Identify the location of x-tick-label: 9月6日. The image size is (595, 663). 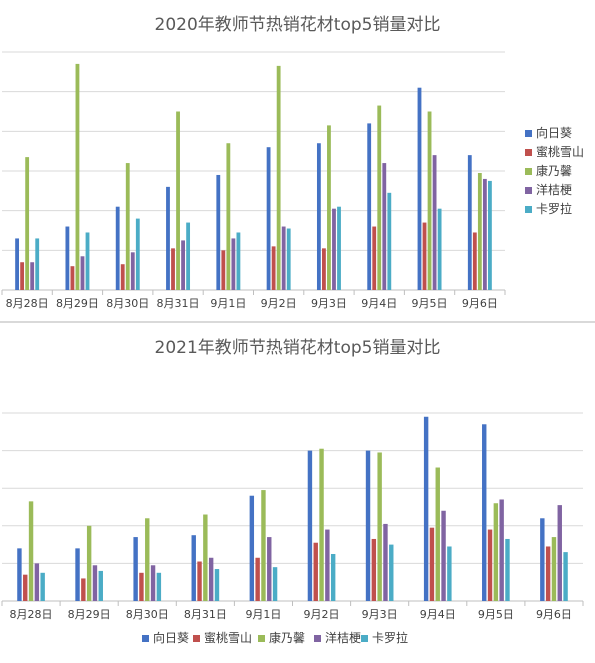
(480, 303).